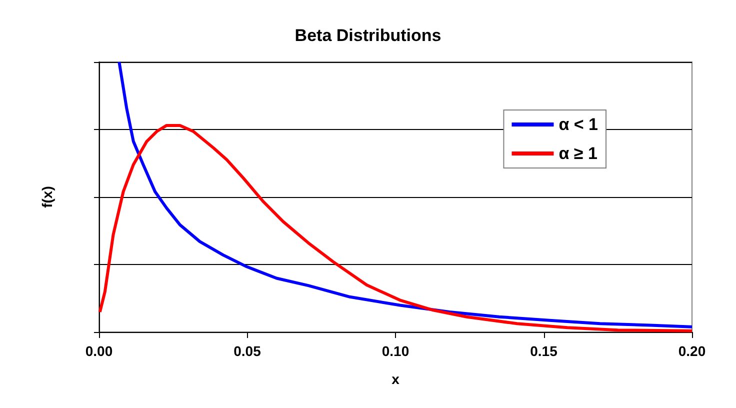  What do you see at coordinates (578, 124) in the screenshot?
I see `legend-label: α < 1` at bounding box center [578, 124].